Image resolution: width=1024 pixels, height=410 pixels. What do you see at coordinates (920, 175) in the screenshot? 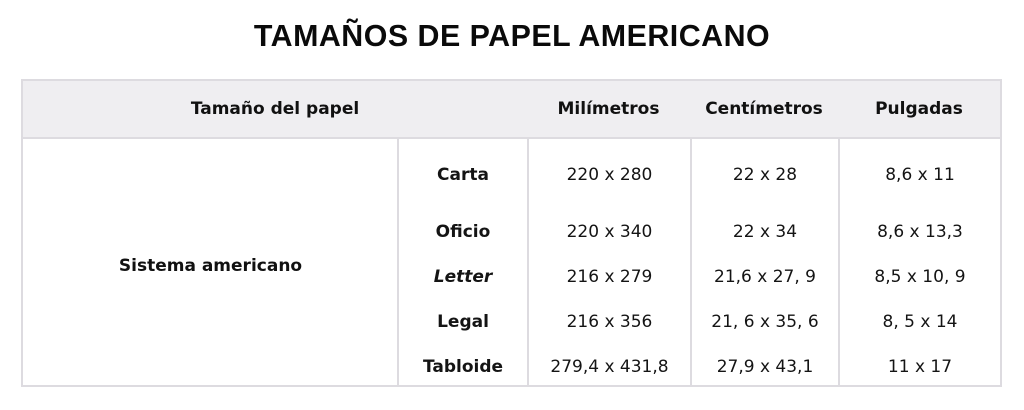
I see `cell-in: 8,6 x 11` at bounding box center [920, 175].